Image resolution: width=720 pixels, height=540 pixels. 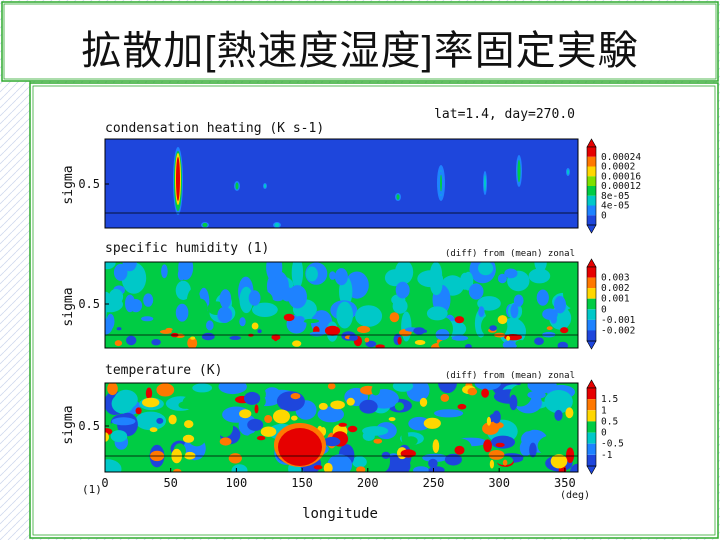 What do you see at coordinates (604, 433) in the screenshot?
I see `colorbar-tick-label: 0` at bounding box center [604, 433].